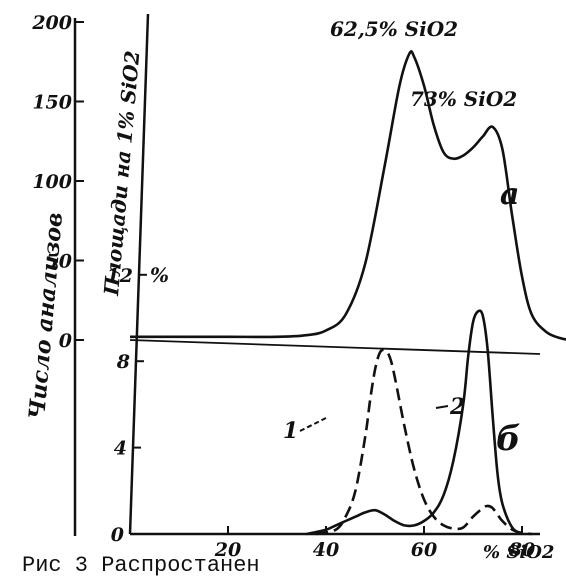  I want to click on x-tick-label-40: 40, so click(326, 550).